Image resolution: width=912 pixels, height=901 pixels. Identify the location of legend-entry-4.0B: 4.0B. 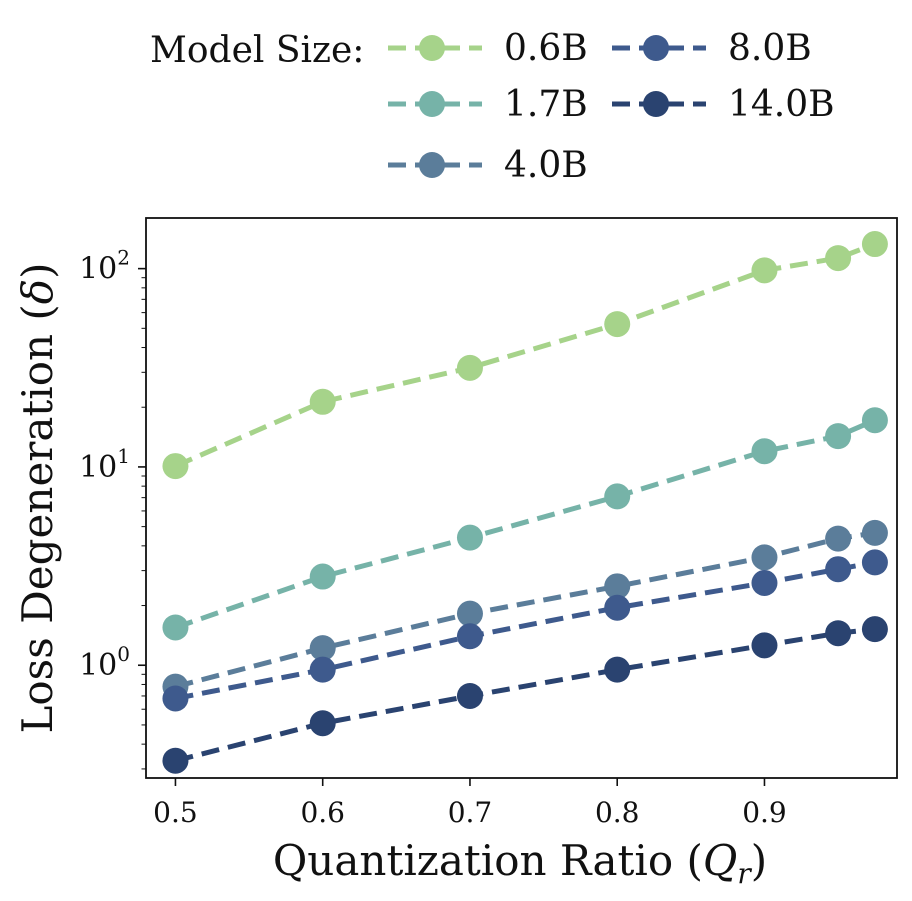
(488, 165).